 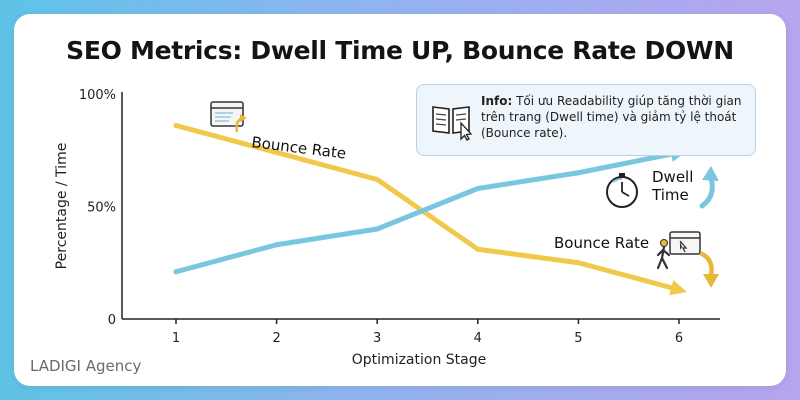 I want to click on dwell-time-label-line1: Dwell, so click(x=672, y=177).